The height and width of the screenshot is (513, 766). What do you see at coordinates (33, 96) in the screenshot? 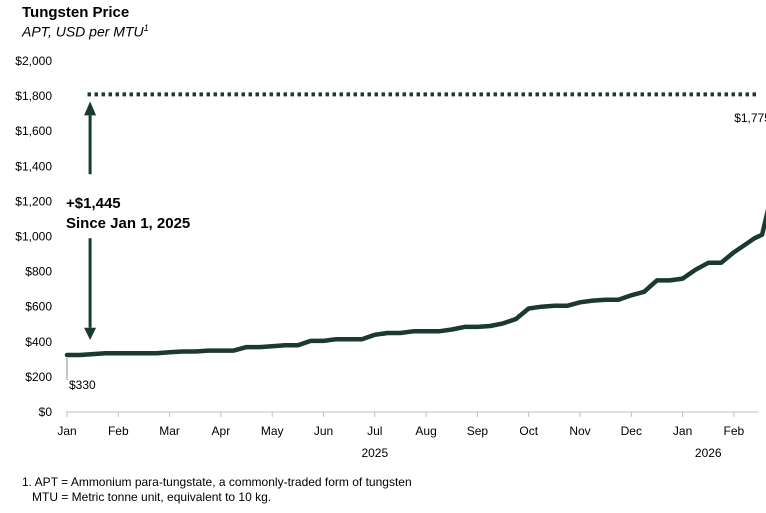
I see `y-tick-label: $1,800` at bounding box center [33, 96].